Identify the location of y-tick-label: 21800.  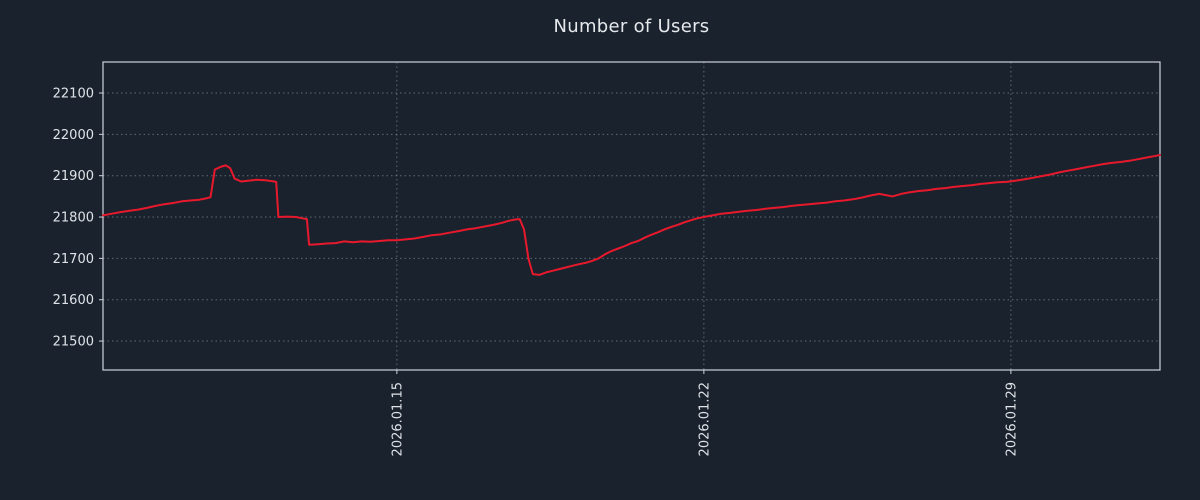
(73, 218).